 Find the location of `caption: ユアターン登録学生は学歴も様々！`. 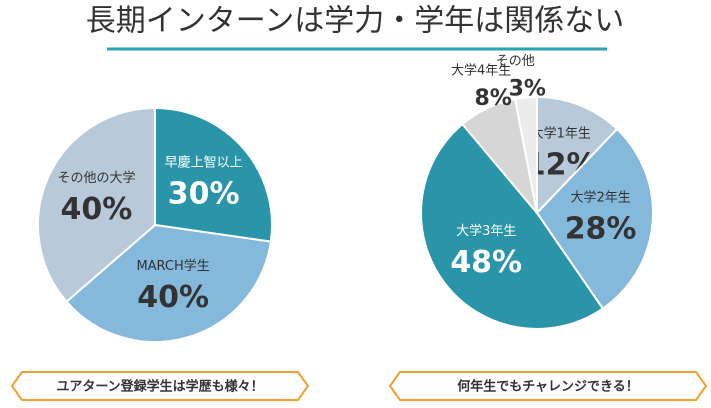

caption: ユアターン登録学生は学歴も様々！ is located at coordinates (159, 387).